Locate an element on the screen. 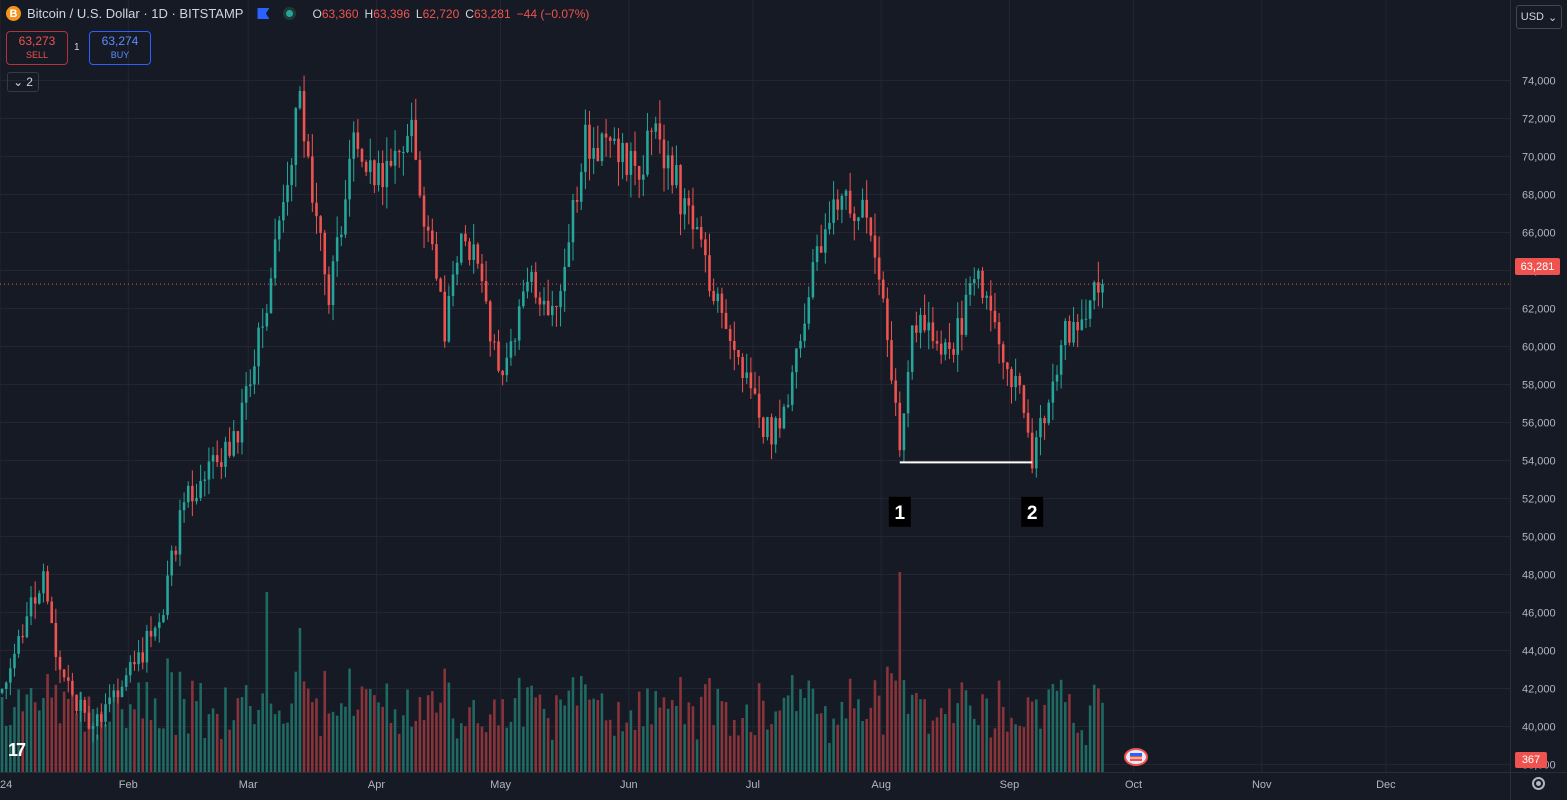 The height and width of the screenshot is (800, 1567). market-status-icon is located at coordinates (290, 13).